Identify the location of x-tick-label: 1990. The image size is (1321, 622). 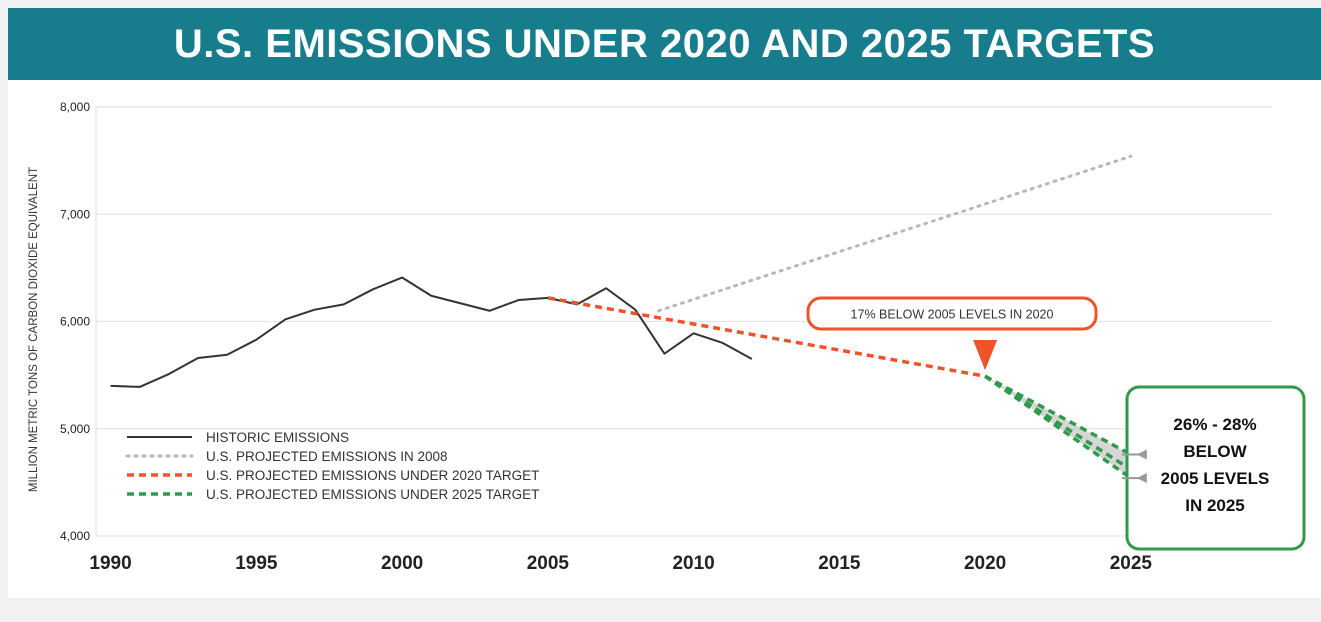
(110, 563).